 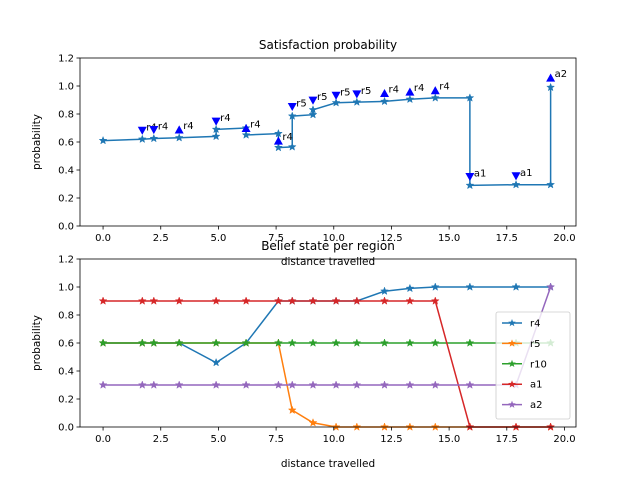 What do you see at coordinates (328, 262) in the screenshot?
I see `top-x-axis-label: distance travelled` at bounding box center [328, 262].